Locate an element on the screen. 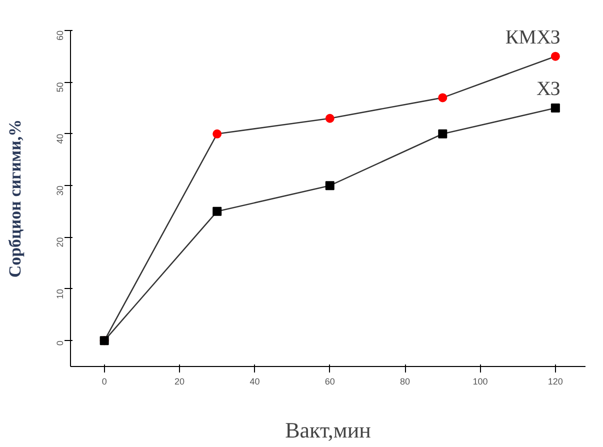 The height and width of the screenshot is (447, 603). x-tick-label: 20 is located at coordinates (179, 381).